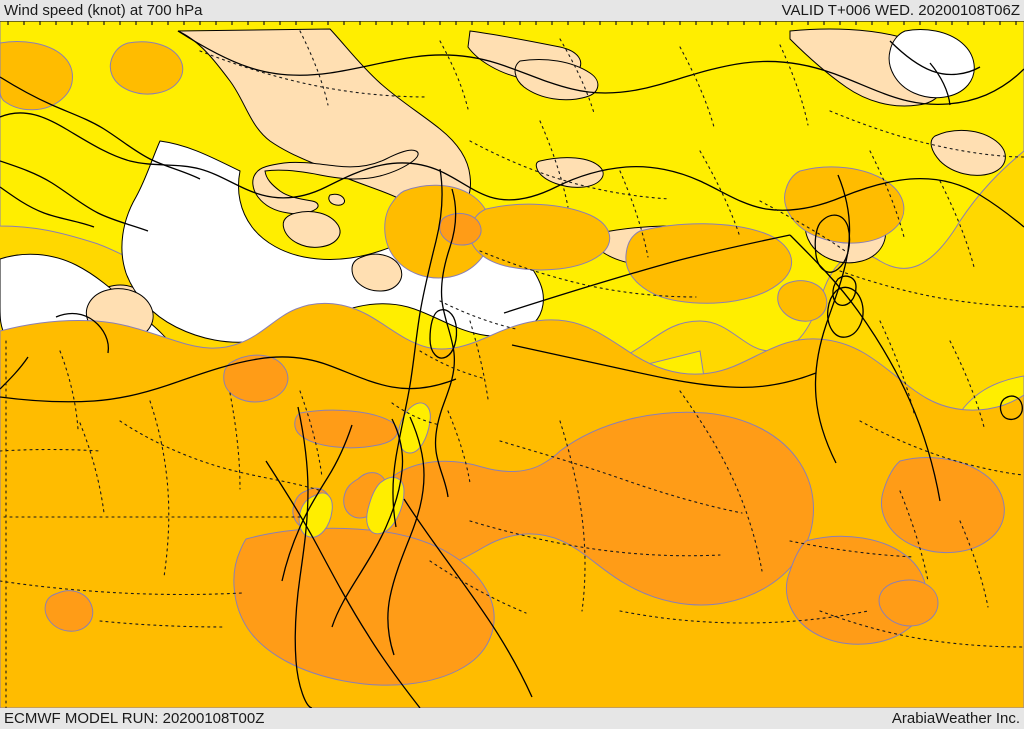  Describe the element at coordinates (512, 23) in the screenshot. I see `map-tick-frame` at that location.